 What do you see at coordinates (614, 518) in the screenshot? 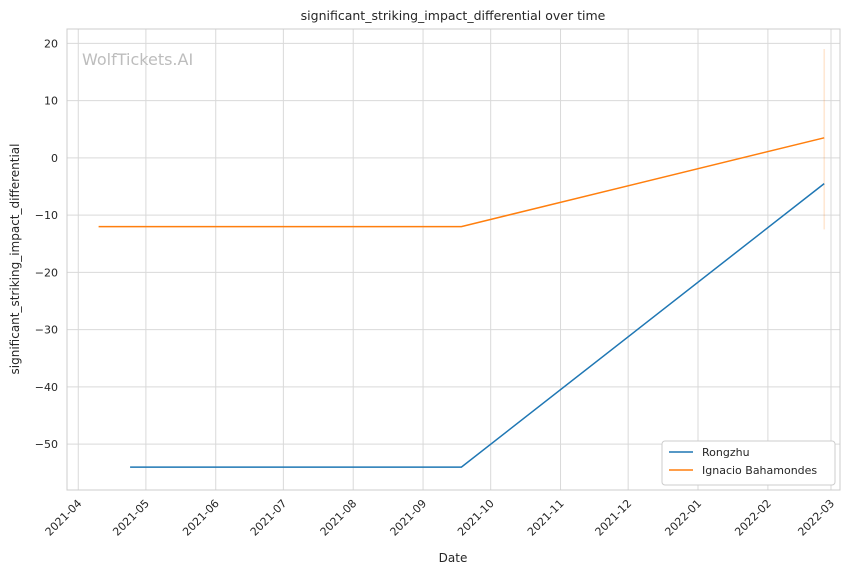
I see `x-tick-label: 2021-12` at bounding box center [614, 518].